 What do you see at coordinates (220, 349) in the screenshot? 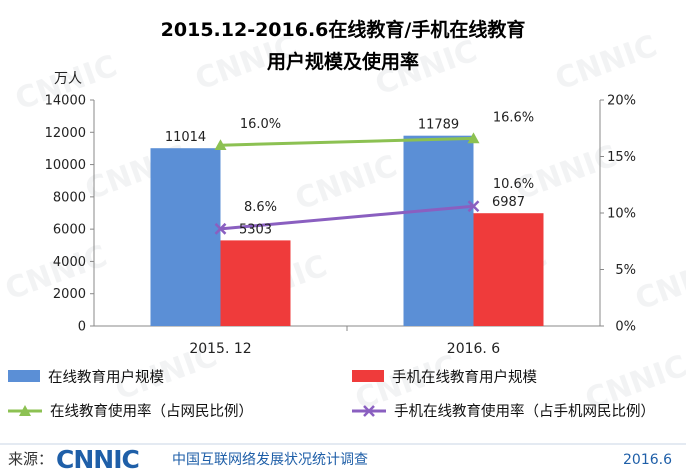
I see `category-label-0: 2015. 12` at bounding box center [220, 349].